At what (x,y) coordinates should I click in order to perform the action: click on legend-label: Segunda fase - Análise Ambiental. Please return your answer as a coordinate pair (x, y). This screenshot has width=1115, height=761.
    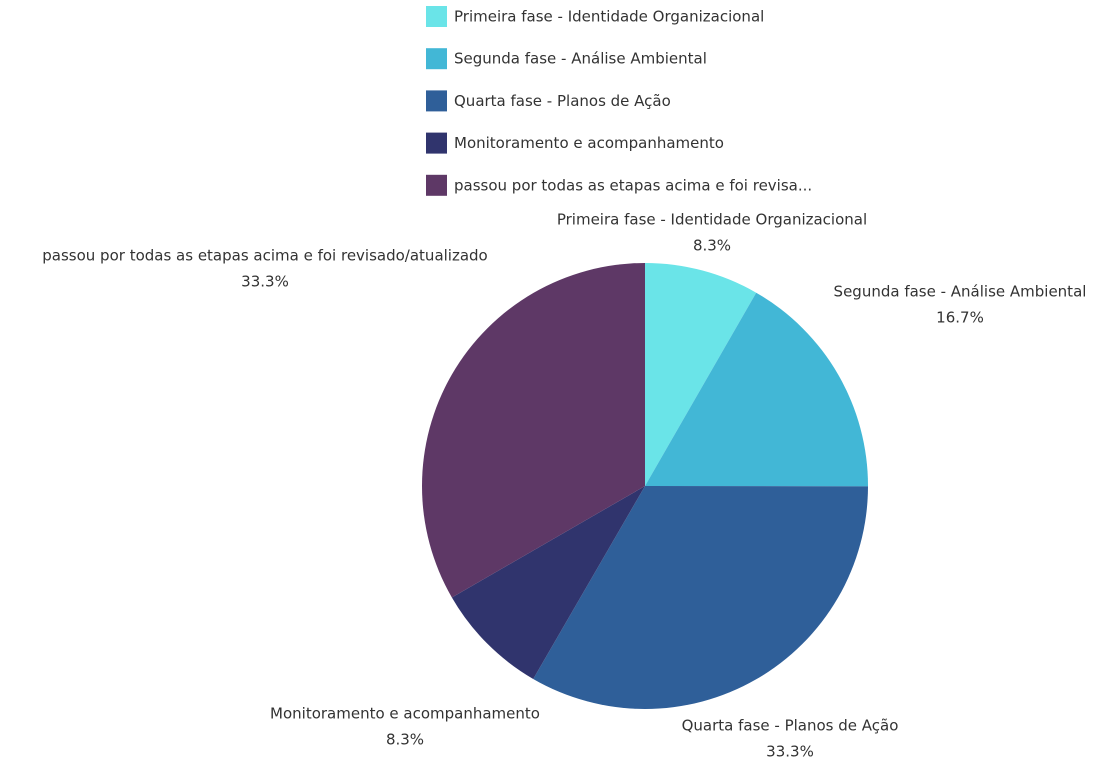
    Looking at the image, I should click on (580, 59).